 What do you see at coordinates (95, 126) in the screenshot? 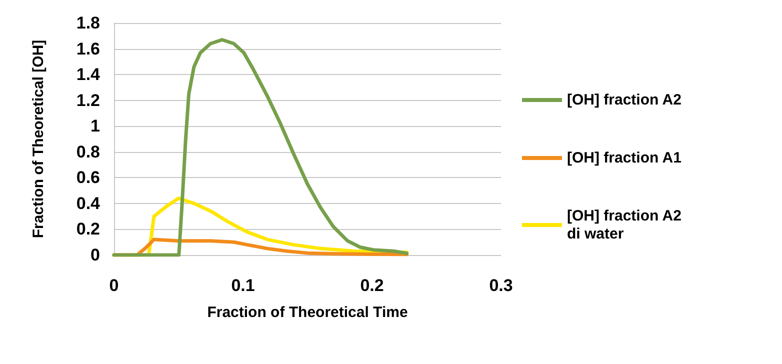
I see `y-tick-label: 1` at bounding box center [95, 126].